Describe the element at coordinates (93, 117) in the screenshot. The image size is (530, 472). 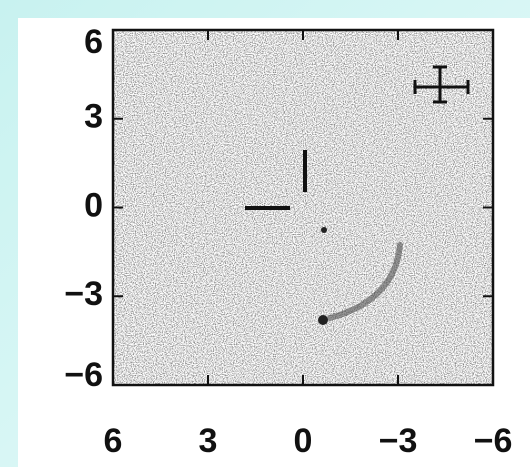
I see `y-tick-label: 3` at that location.